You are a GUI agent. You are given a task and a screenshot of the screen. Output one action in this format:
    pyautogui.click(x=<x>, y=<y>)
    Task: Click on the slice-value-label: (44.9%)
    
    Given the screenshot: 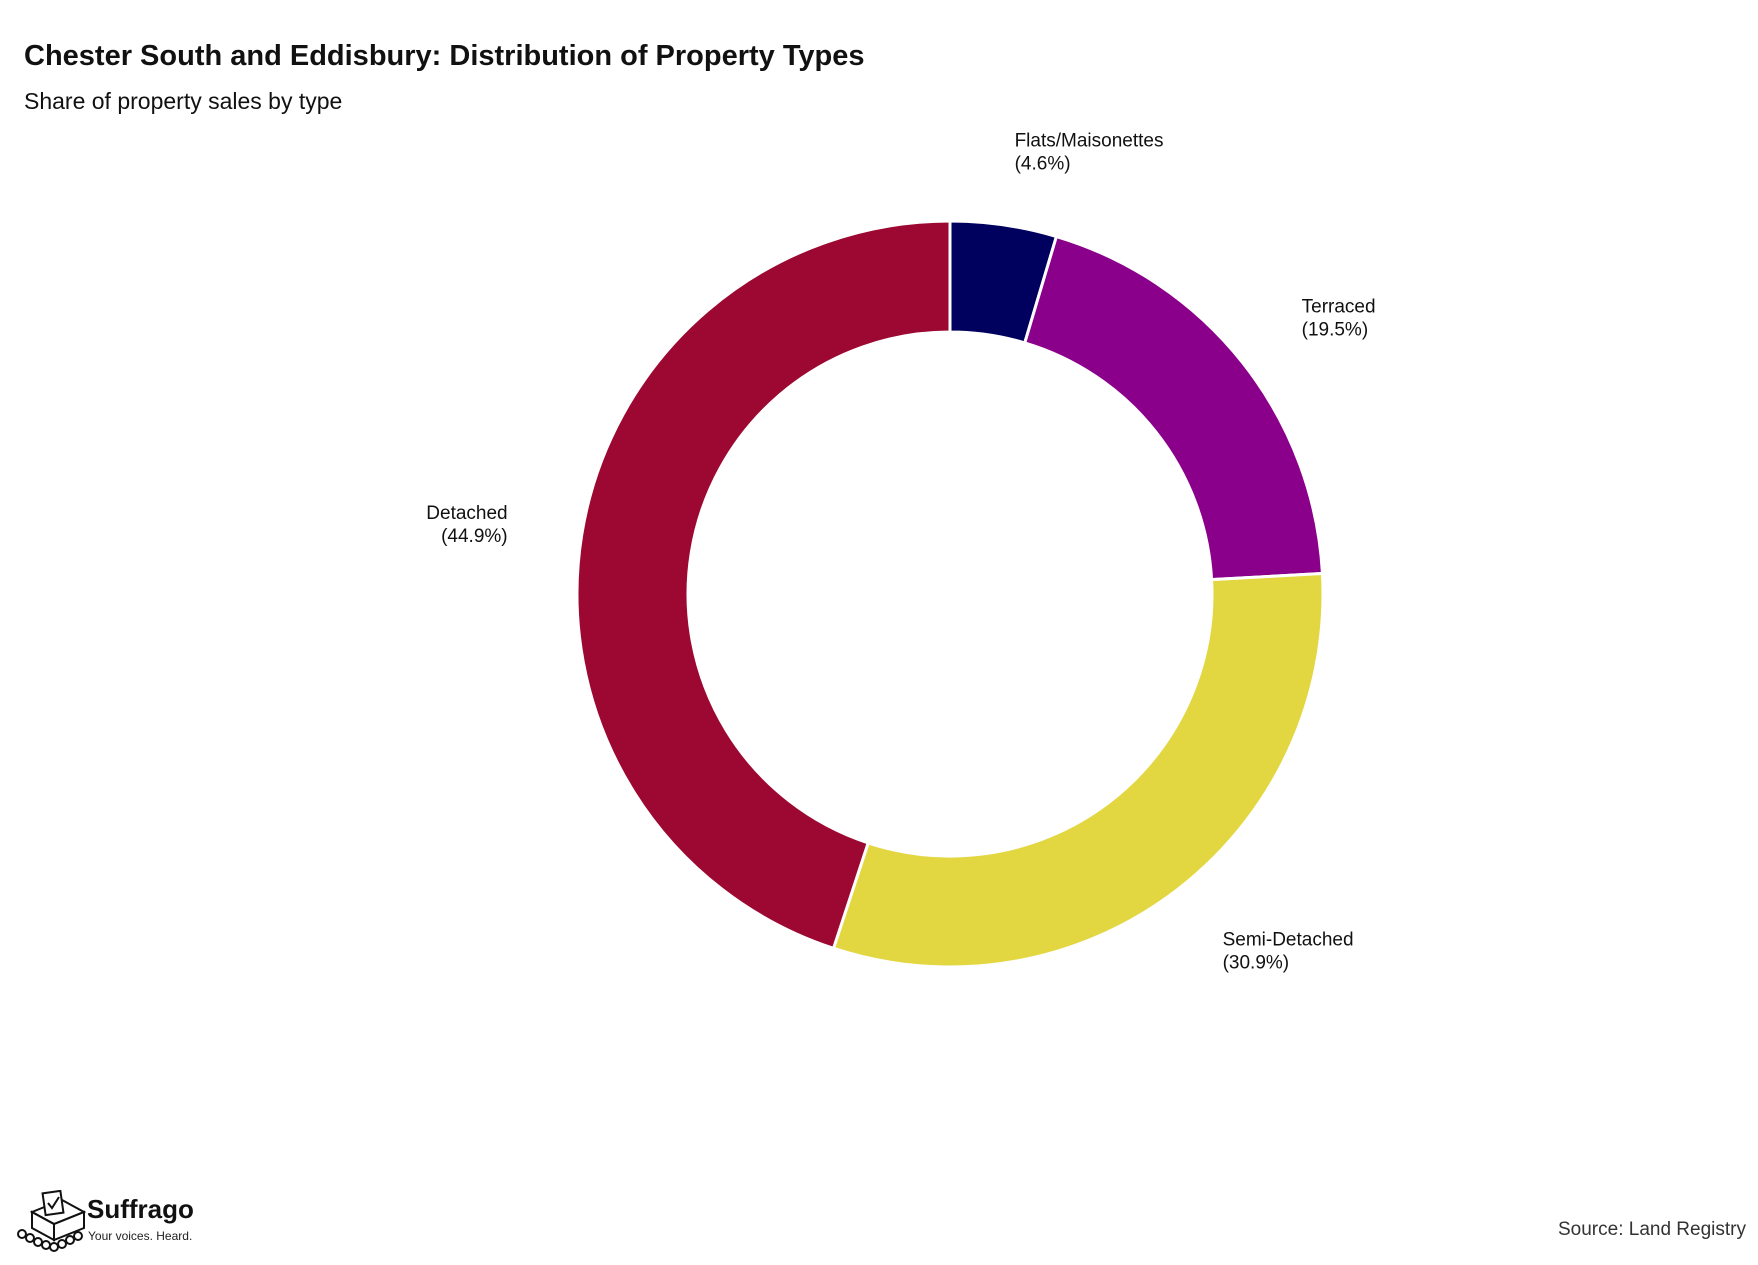 What is the action you would take?
    pyautogui.click(x=474, y=536)
    